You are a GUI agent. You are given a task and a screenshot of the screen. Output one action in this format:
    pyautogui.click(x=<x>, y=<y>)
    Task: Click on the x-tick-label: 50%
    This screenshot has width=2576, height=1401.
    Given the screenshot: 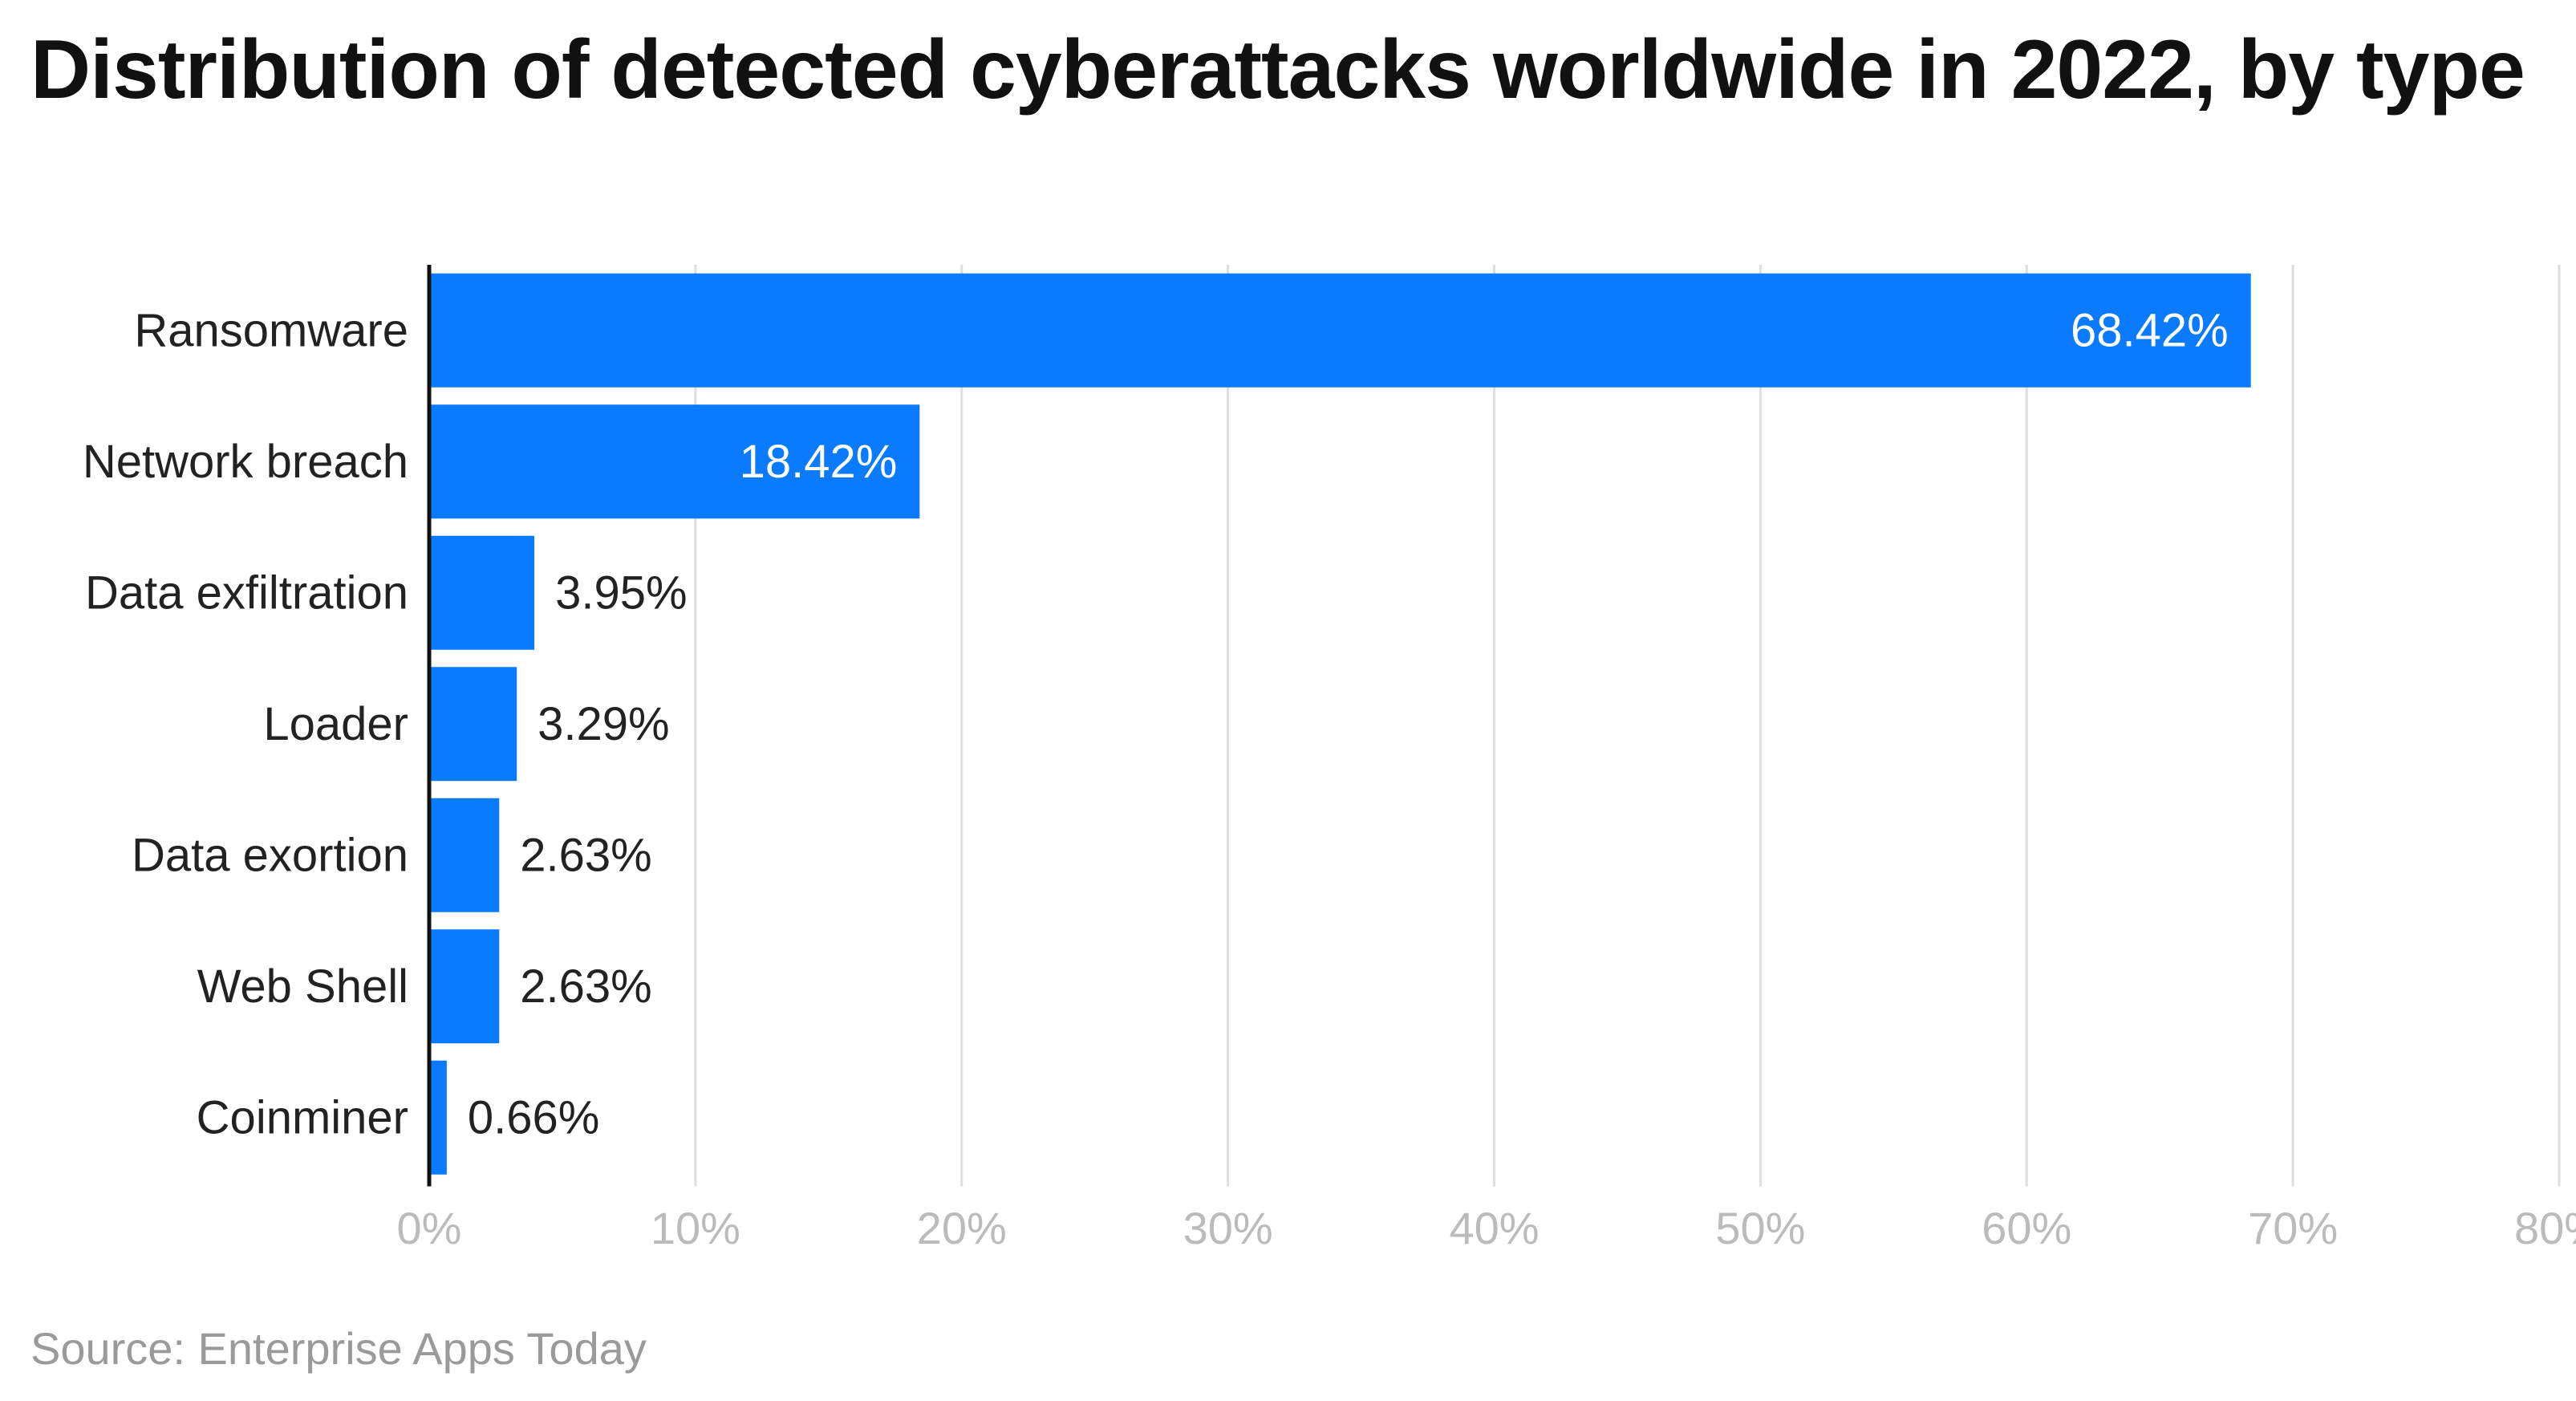 What is the action you would take?
    pyautogui.click(x=1760, y=1228)
    